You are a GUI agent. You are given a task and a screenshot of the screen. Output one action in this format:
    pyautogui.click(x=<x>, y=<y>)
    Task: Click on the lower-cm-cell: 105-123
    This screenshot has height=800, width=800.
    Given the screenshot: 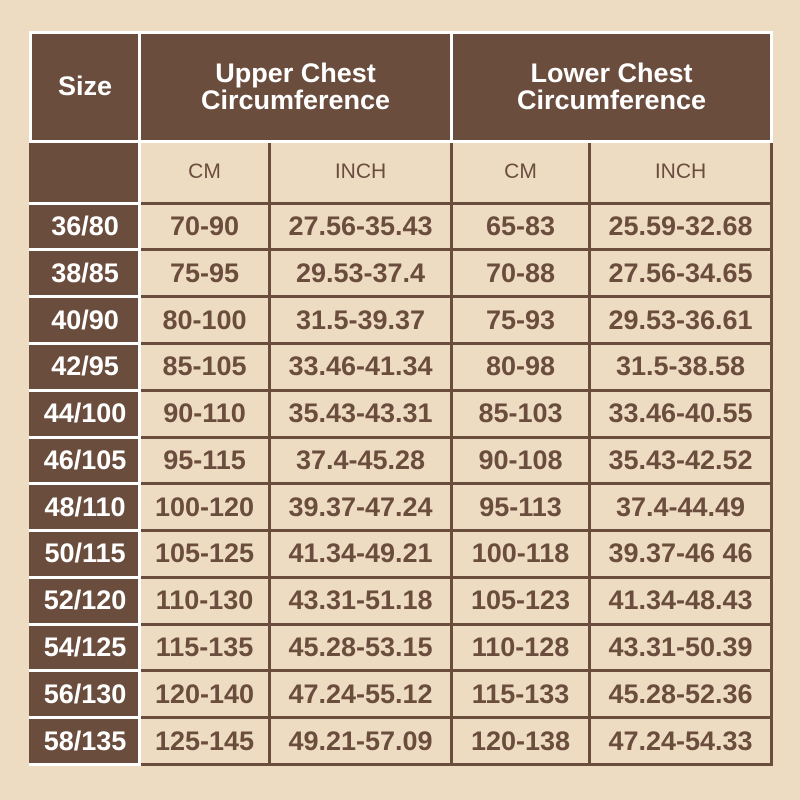 What is the action you would take?
    pyautogui.click(x=520, y=600)
    